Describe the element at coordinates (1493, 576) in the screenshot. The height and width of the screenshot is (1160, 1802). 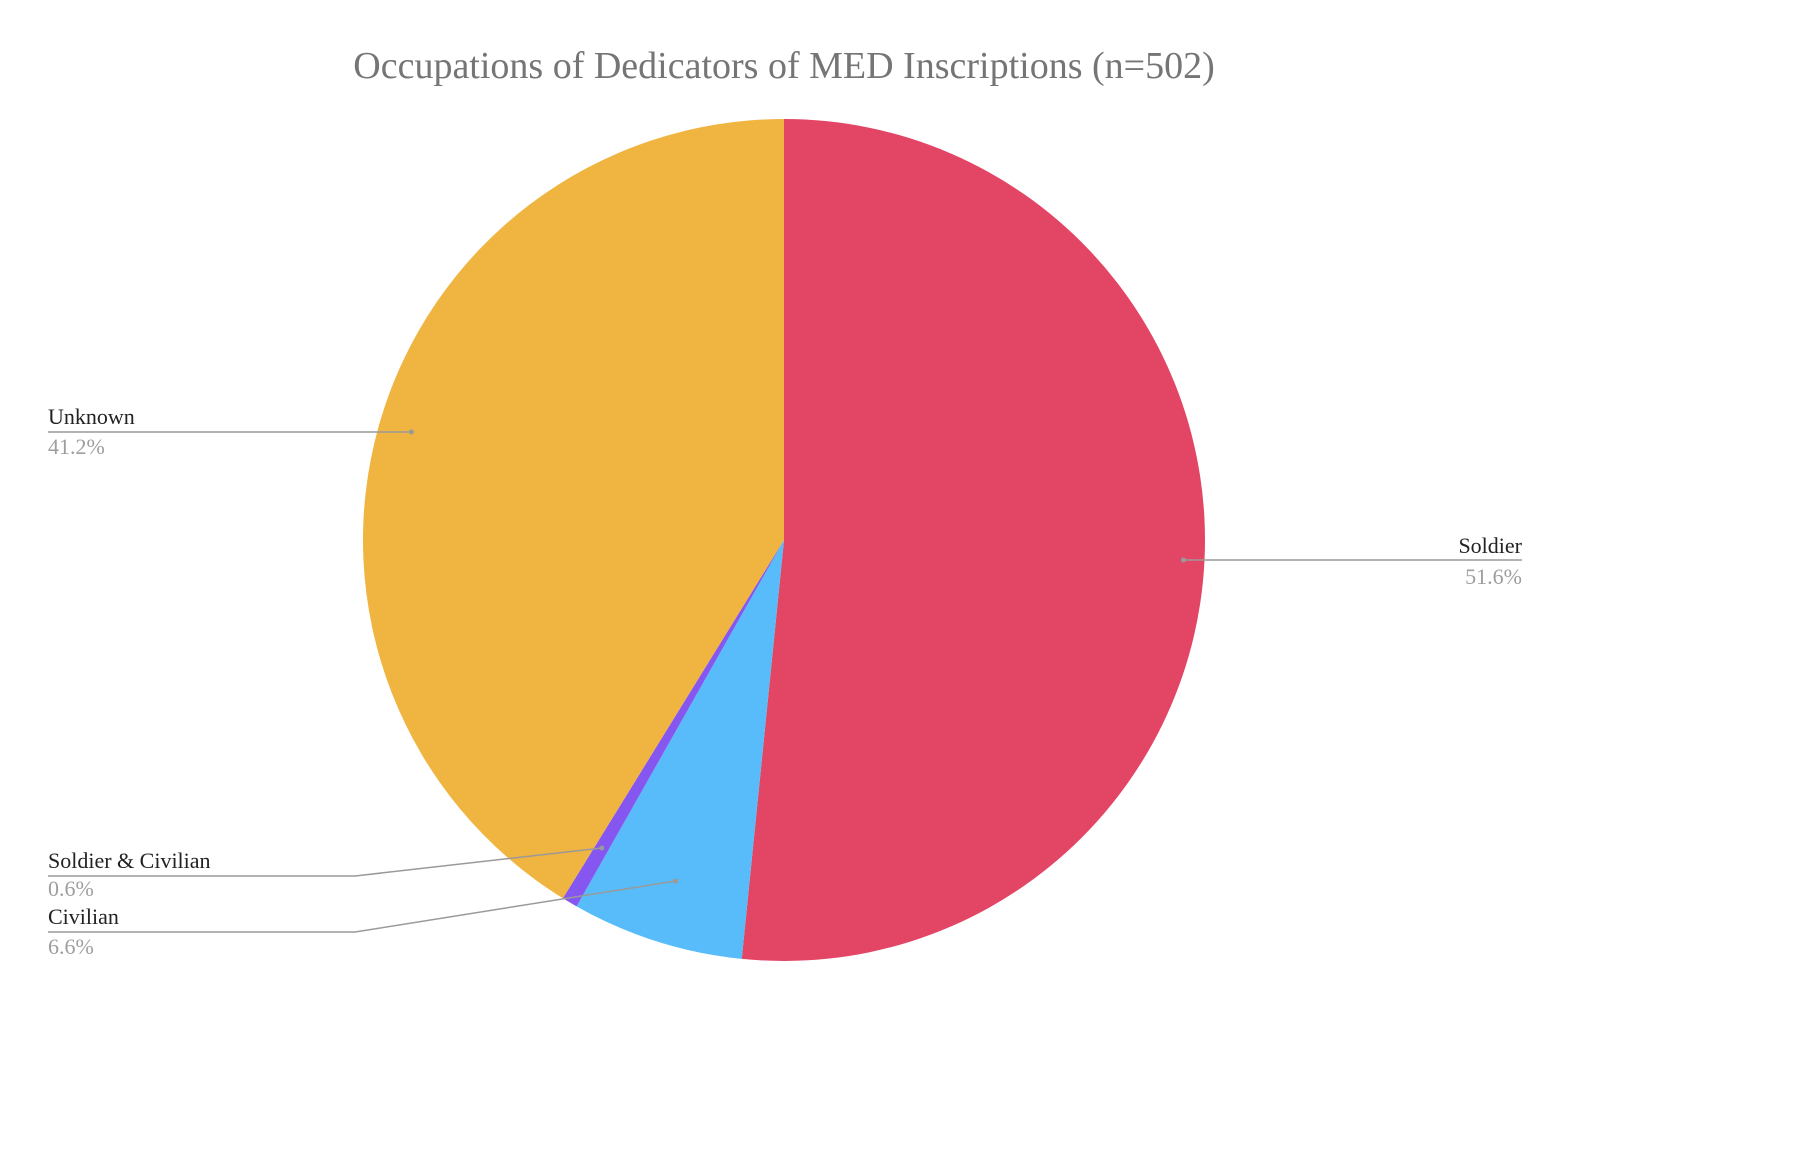
I see `slice-value-soldier: 51.6%` at that location.